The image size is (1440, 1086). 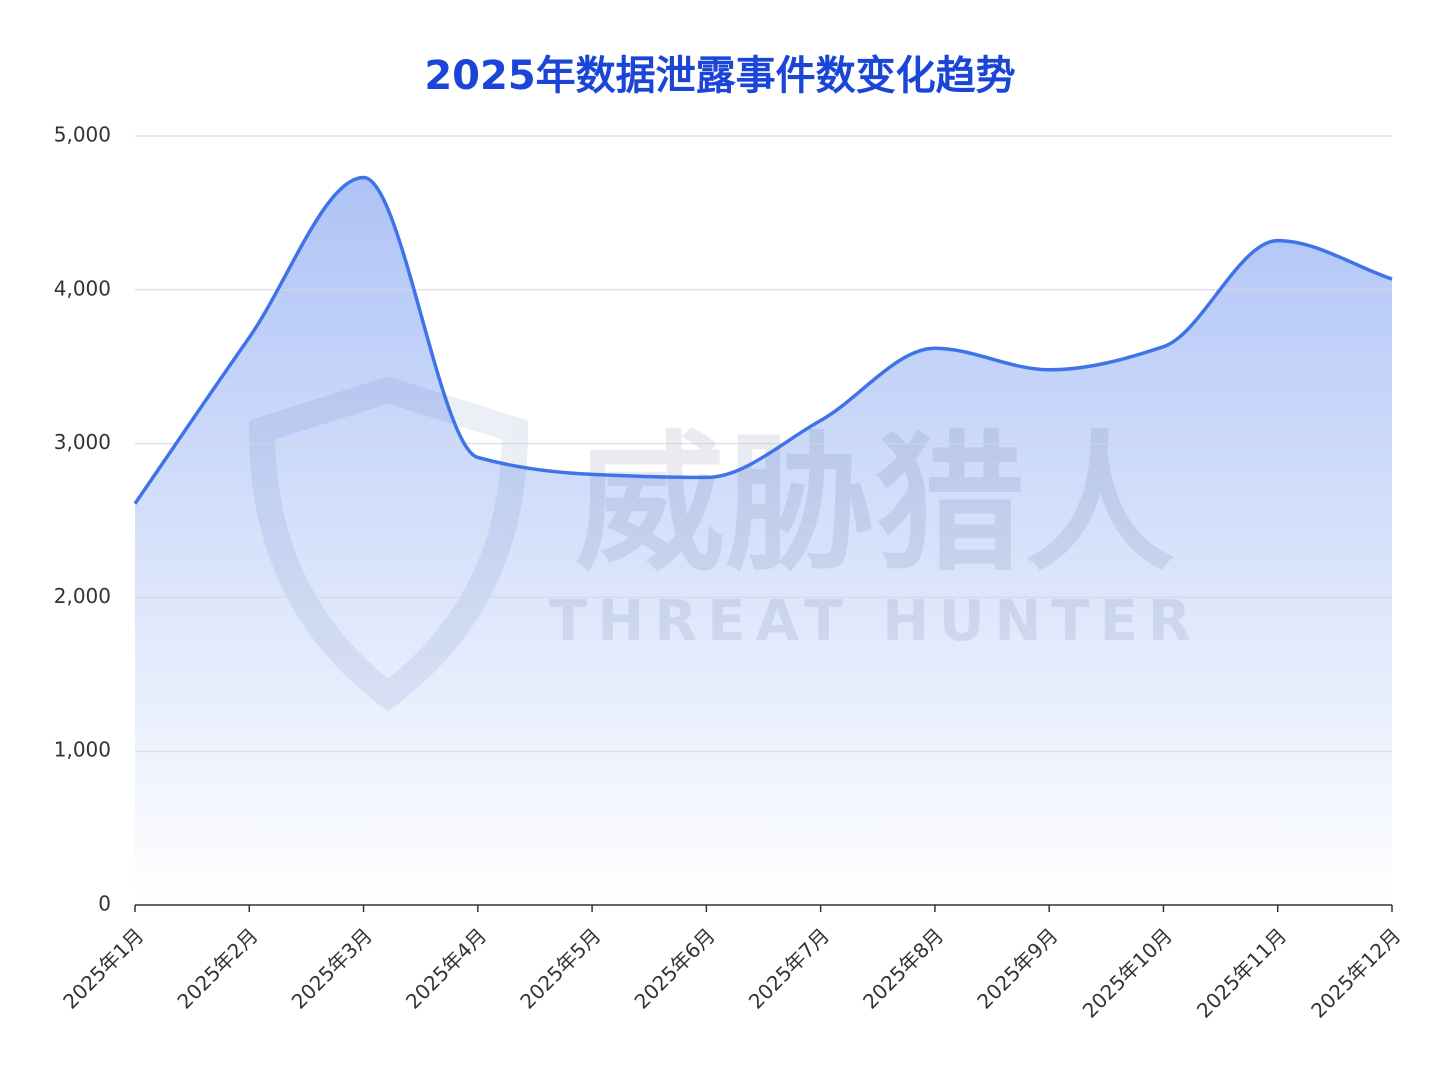 I want to click on y-tick-label: 4,000, so click(x=82, y=288).